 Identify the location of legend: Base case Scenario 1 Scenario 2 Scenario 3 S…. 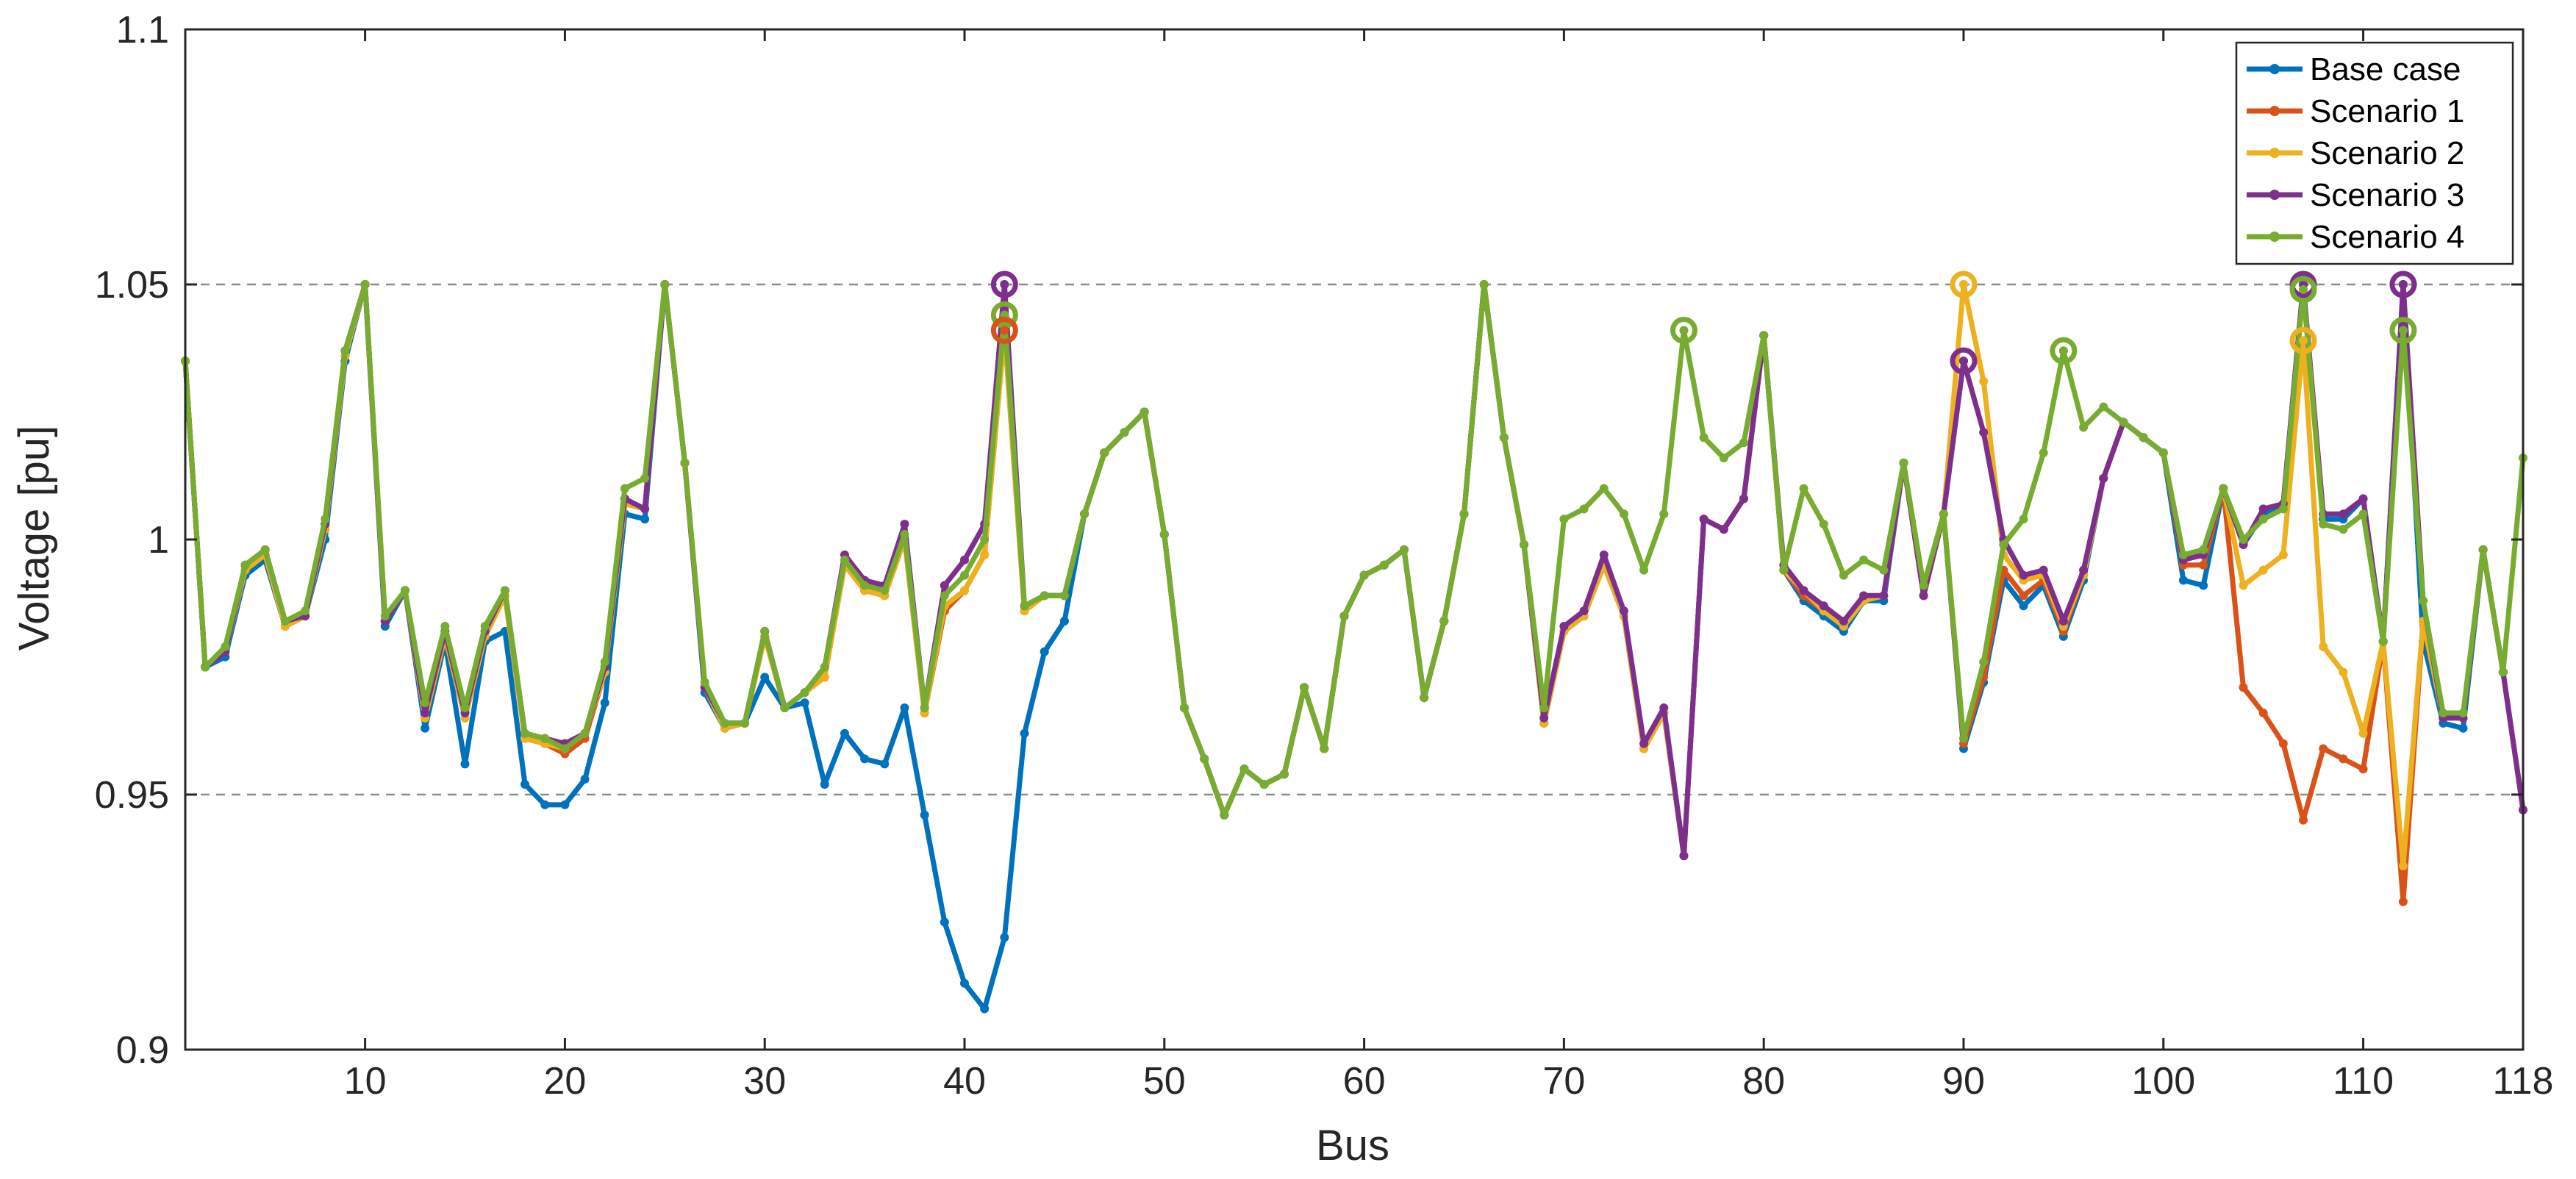
(2374, 153).